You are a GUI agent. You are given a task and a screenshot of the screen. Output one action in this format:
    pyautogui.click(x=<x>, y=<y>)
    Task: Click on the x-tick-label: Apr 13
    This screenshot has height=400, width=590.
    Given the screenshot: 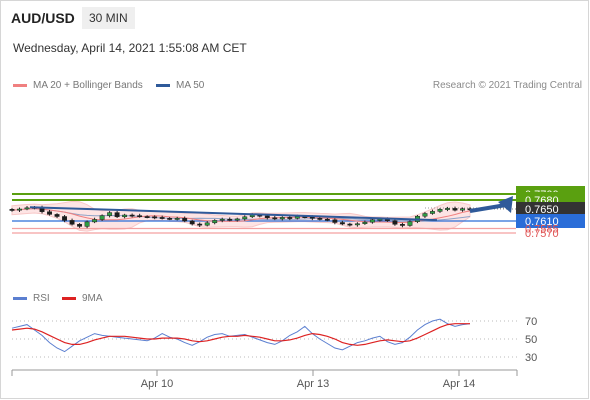 What is the action you would take?
    pyautogui.click(x=313, y=384)
    